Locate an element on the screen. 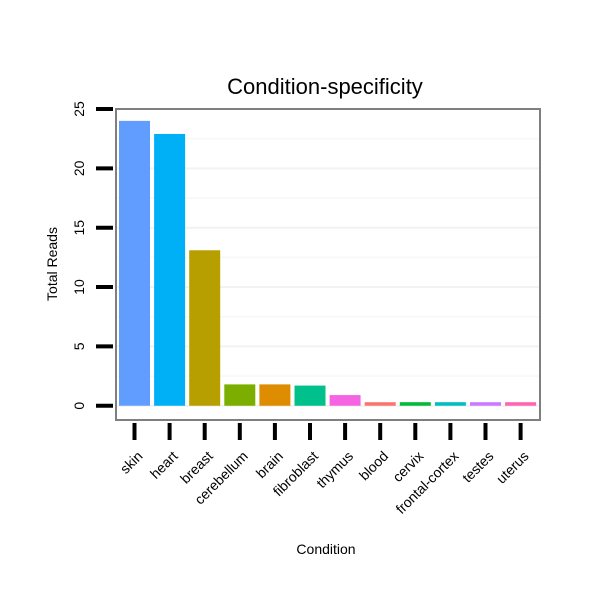  y-axis-label: Total Reads is located at coordinates (52, 264).